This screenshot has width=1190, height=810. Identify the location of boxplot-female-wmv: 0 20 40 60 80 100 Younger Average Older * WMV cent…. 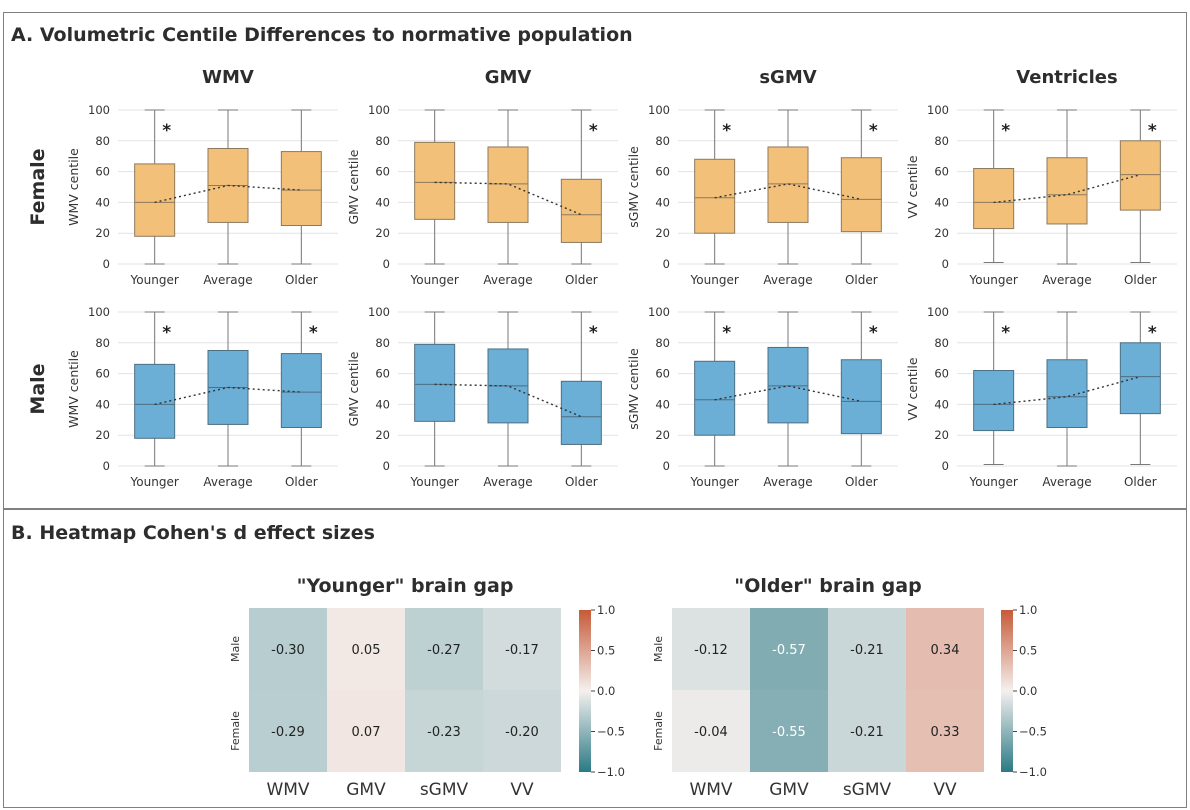
(202, 195).